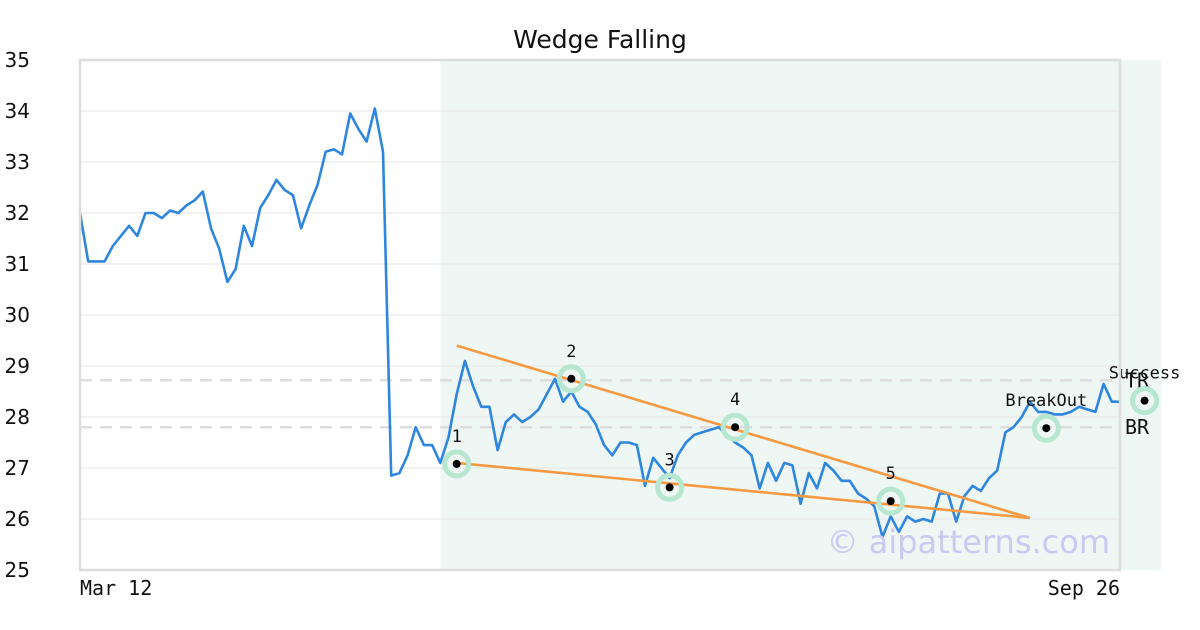 The height and width of the screenshot is (630, 1200). Describe the element at coordinates (1145, 374) in the screenshot. I see `pattern-point-label: Success` at that location.